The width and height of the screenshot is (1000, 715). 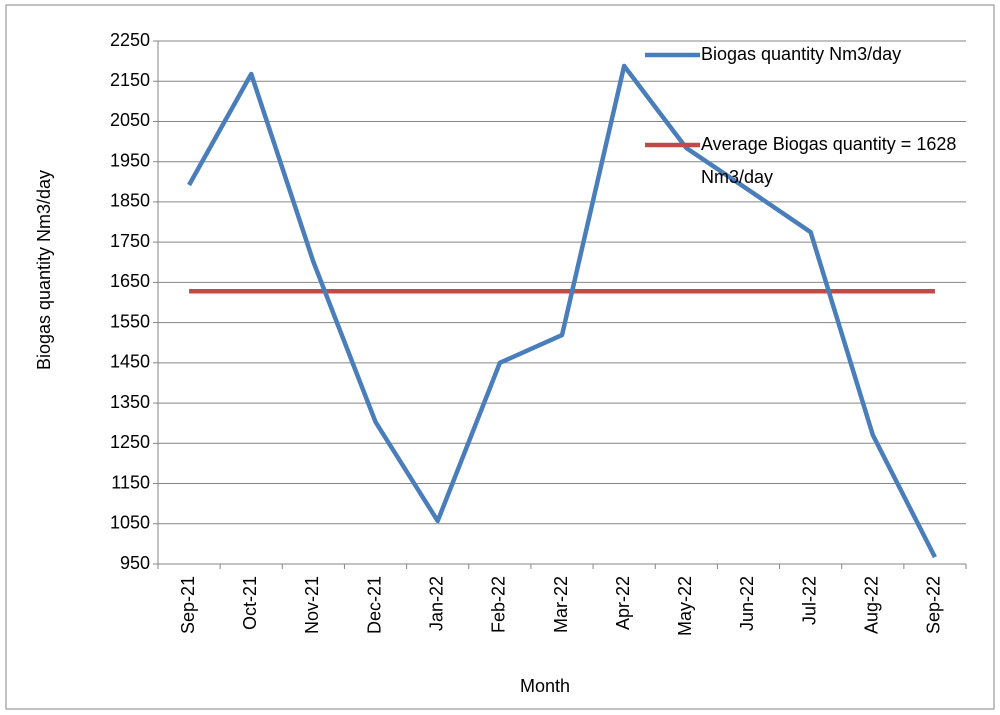 I want to click on x-tick-label: Dec-21, so click(x=374, y=605).